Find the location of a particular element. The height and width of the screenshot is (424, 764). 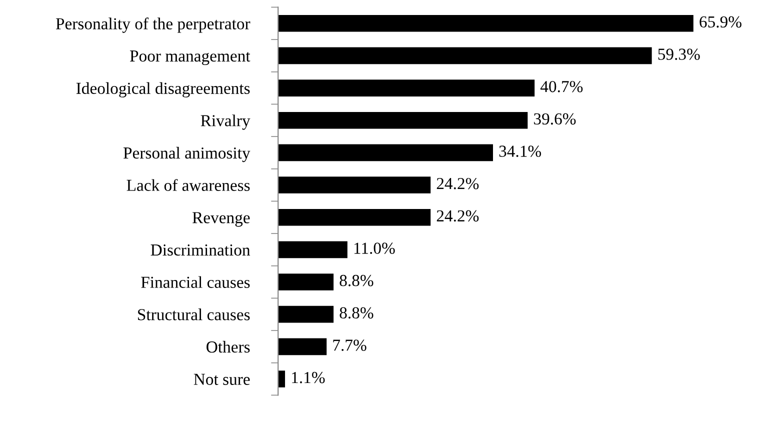

y-tick-label: Financial causes is located at coordinates (195, 282).